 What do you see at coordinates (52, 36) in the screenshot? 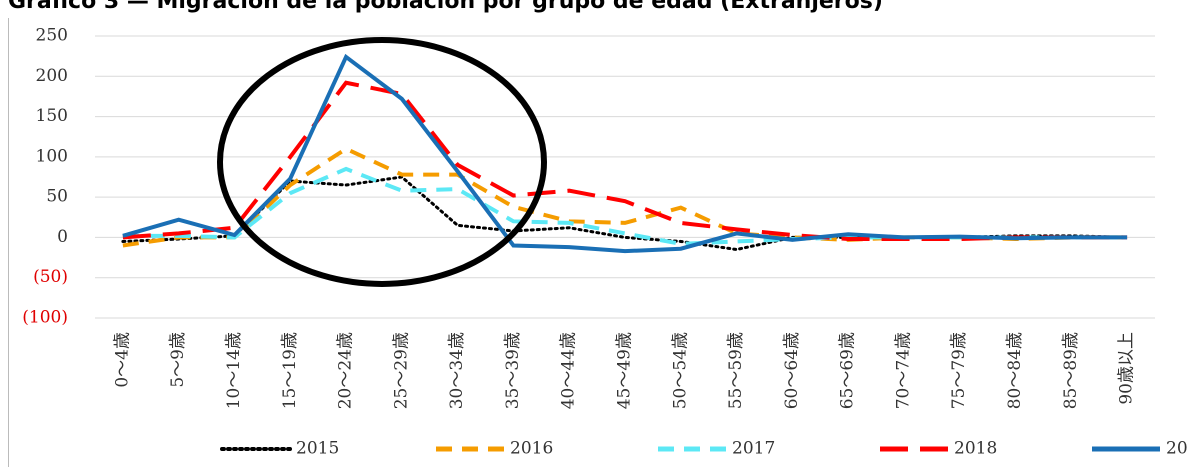
I see `y-tick-label: 250` at bounding box center [52, 36].